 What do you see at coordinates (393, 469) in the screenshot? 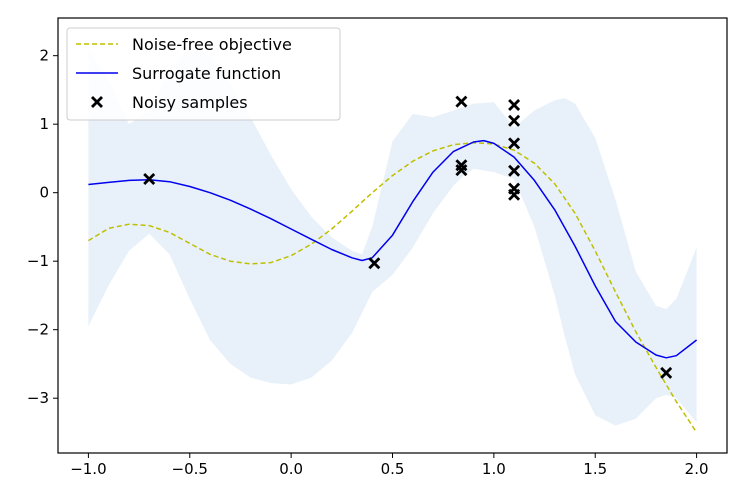
I see `x-tick-label: 0.5` at bounding box center [393, 469].